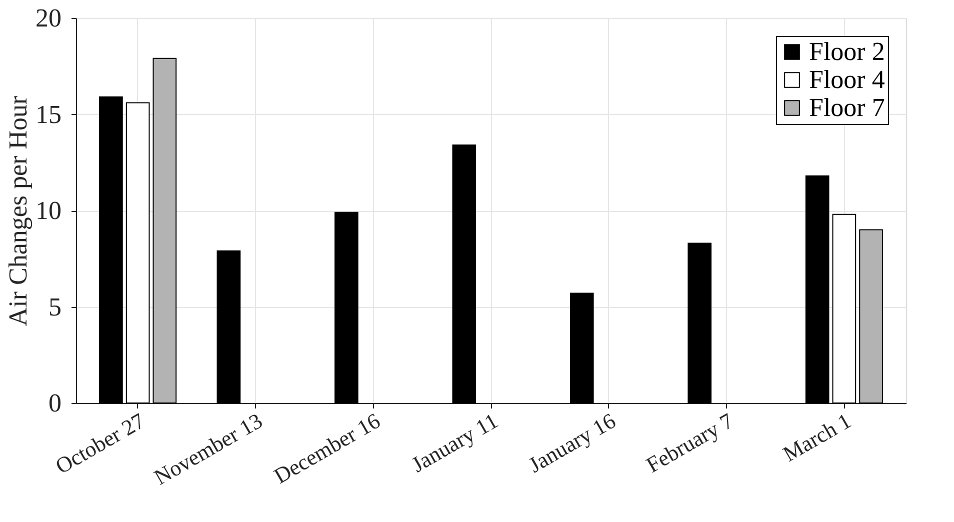  Describe the element at coordinates (847, 51) in the screenshot. I see `legend-label: Floor 2` at that location.